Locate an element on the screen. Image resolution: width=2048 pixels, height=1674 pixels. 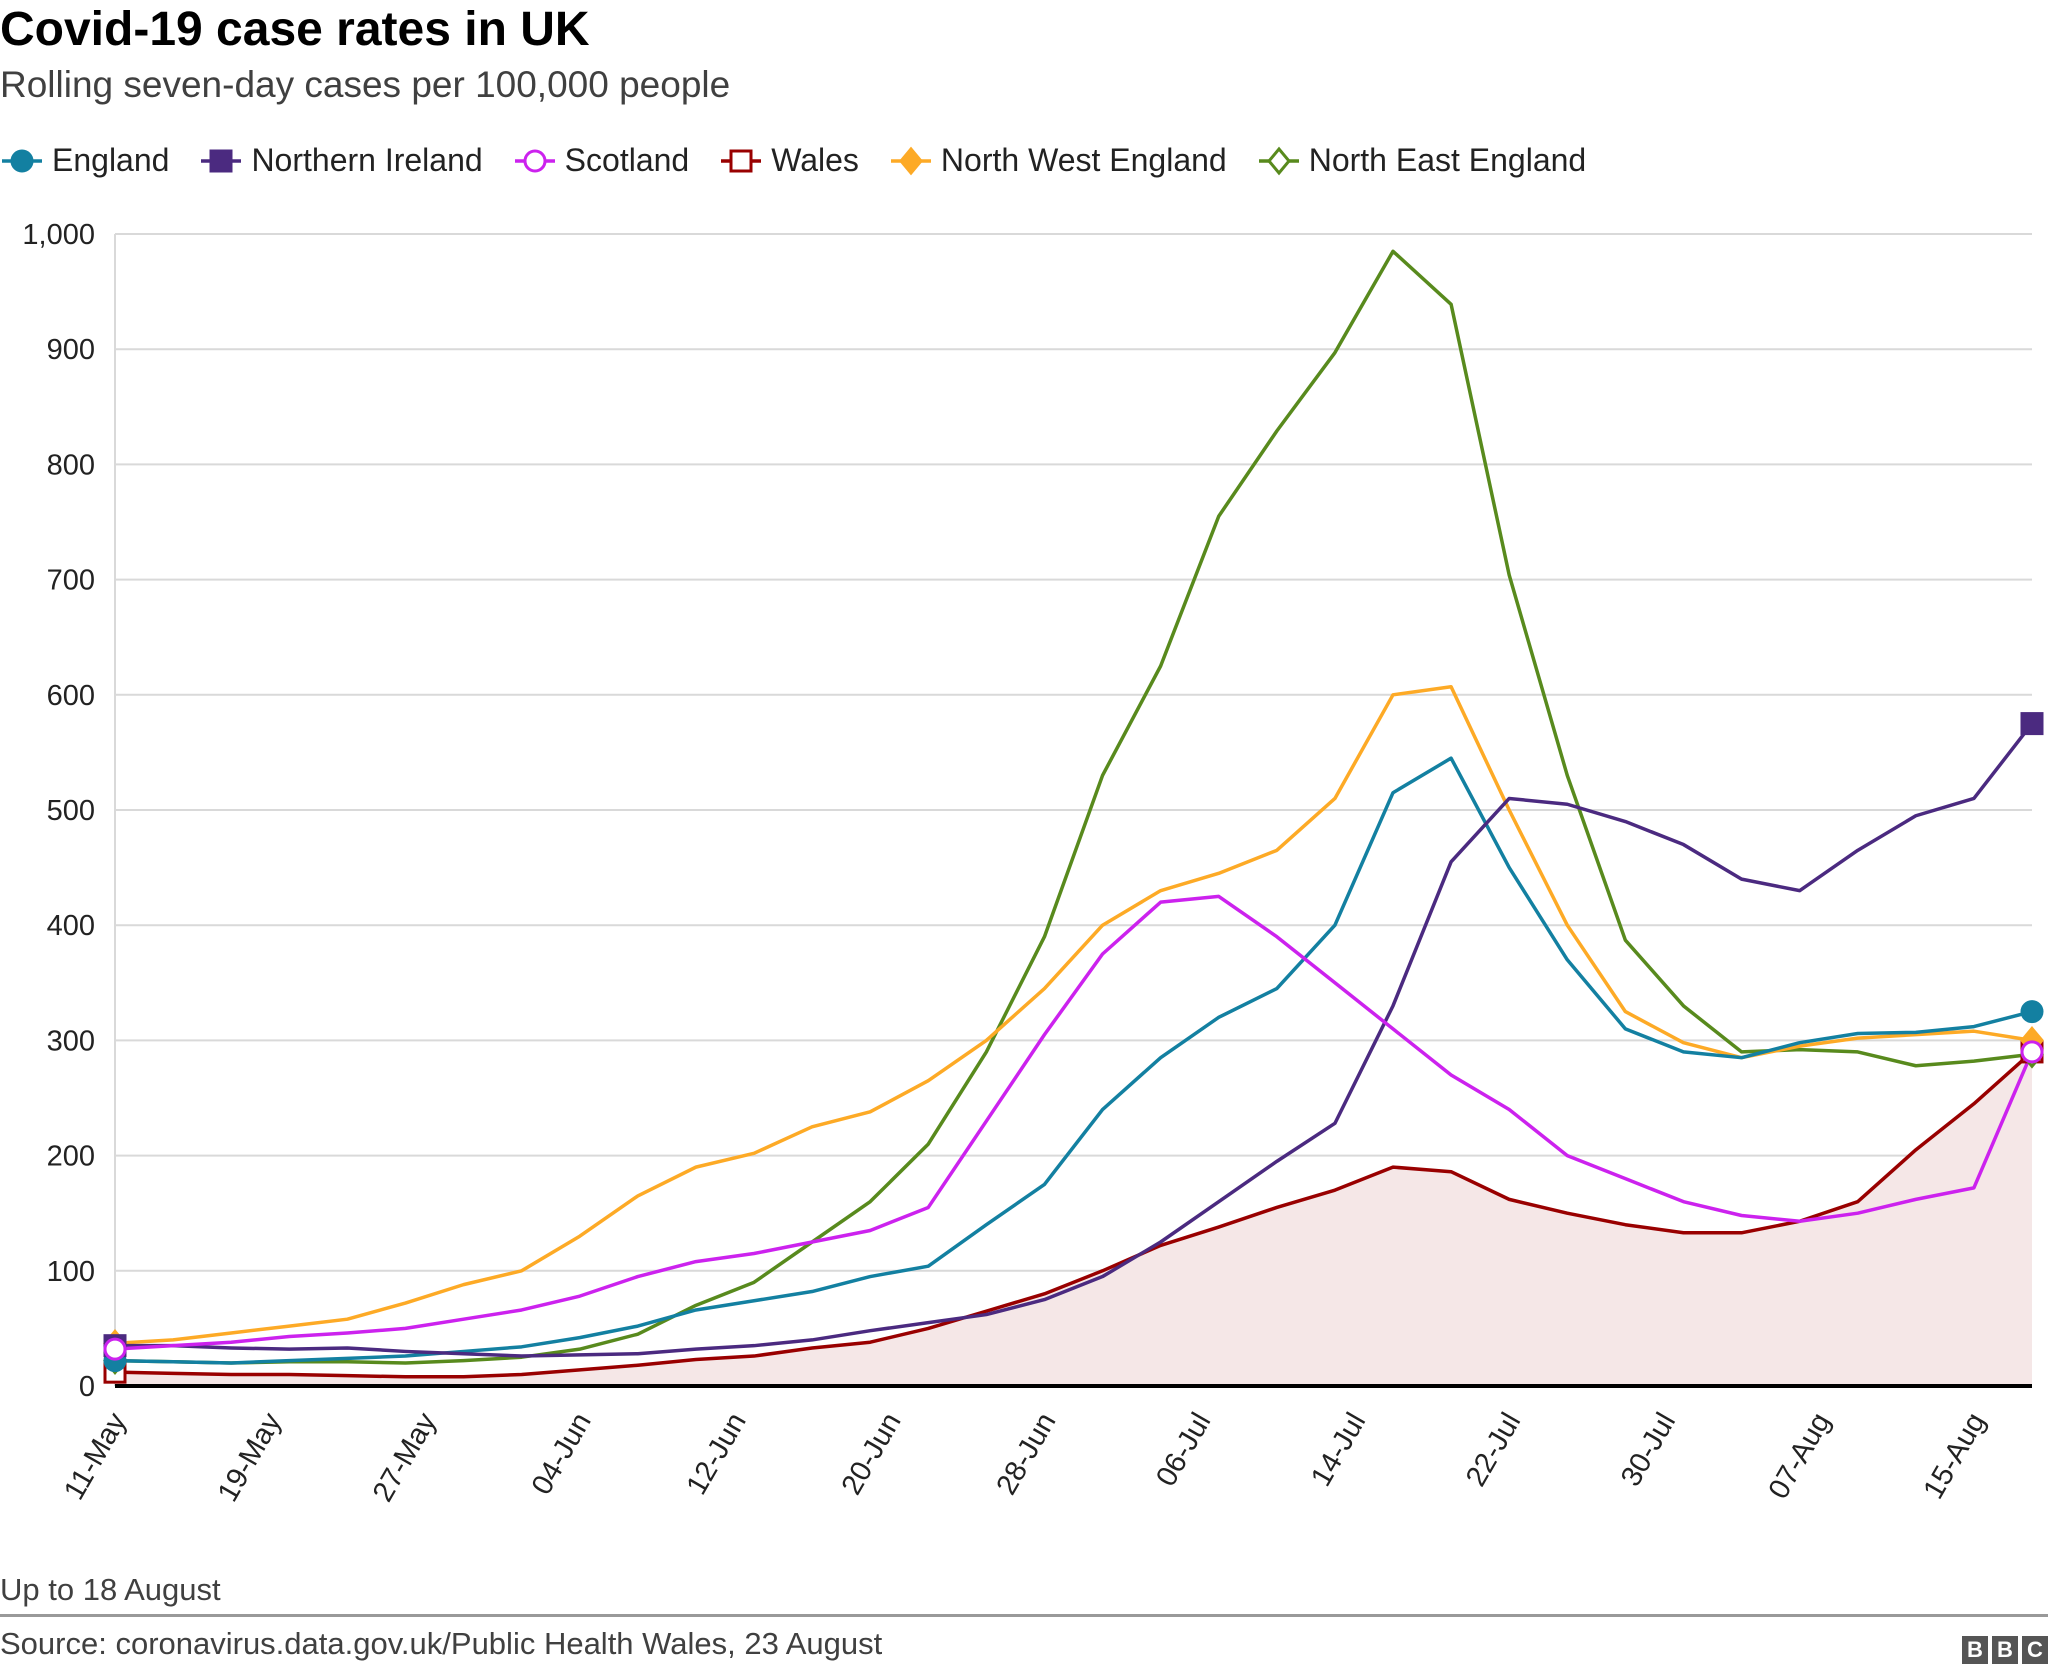
legend-item-england: England is located at coordinates (84, 160).